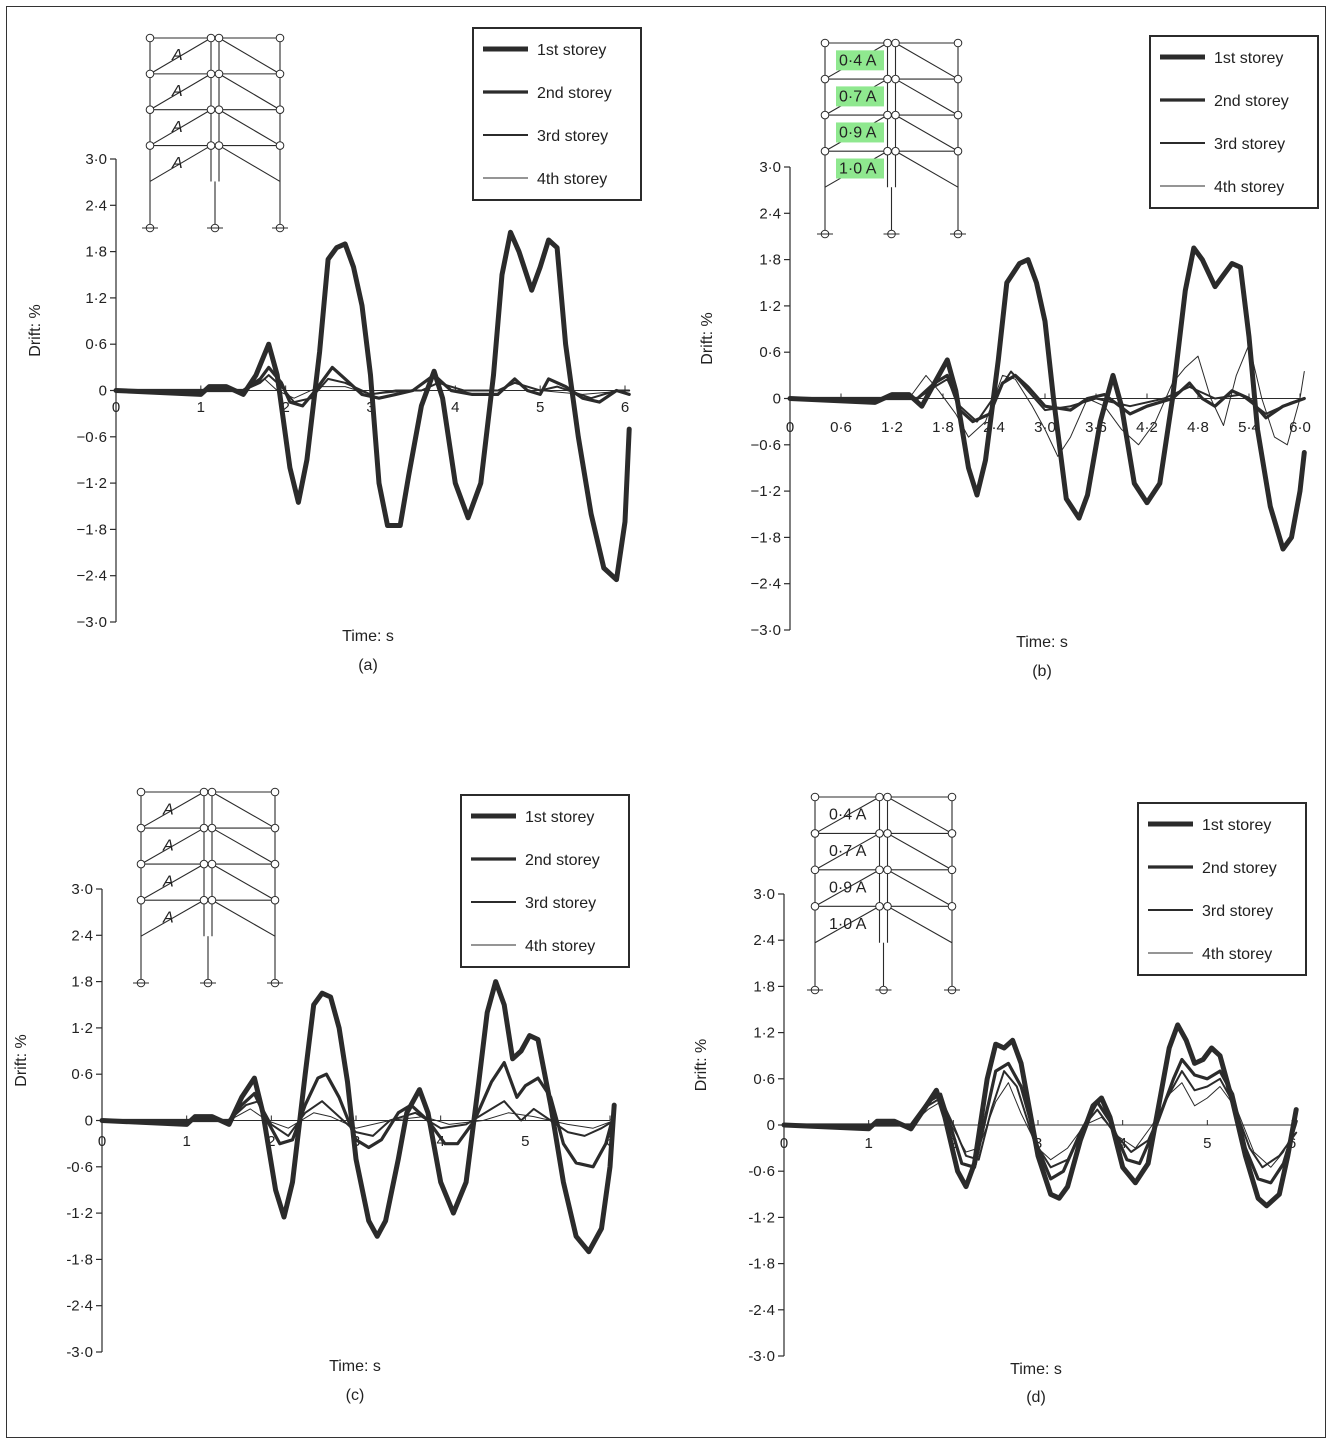 This screenshot has width=1334, height=1450. I want to click on legend-entry: 4th storey, so click(572, 179).